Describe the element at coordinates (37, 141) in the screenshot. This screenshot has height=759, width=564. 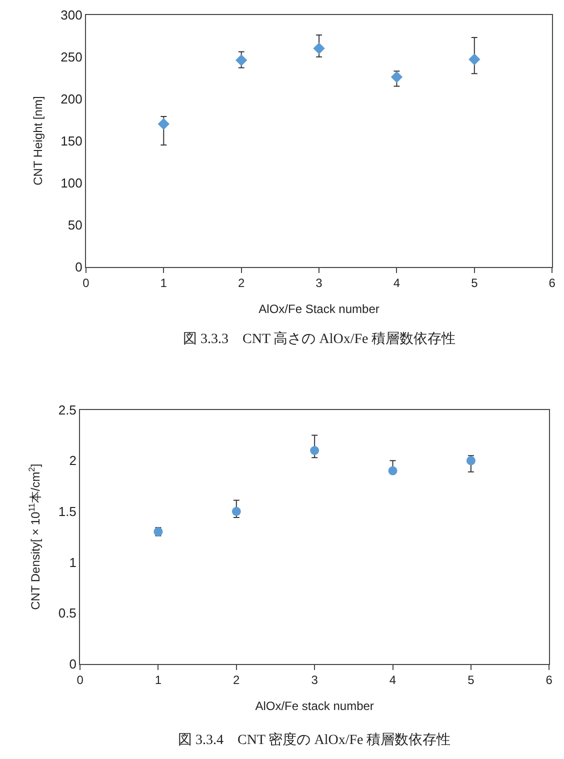
I see `y-axis-title: CNT Height [nm]` at that location.